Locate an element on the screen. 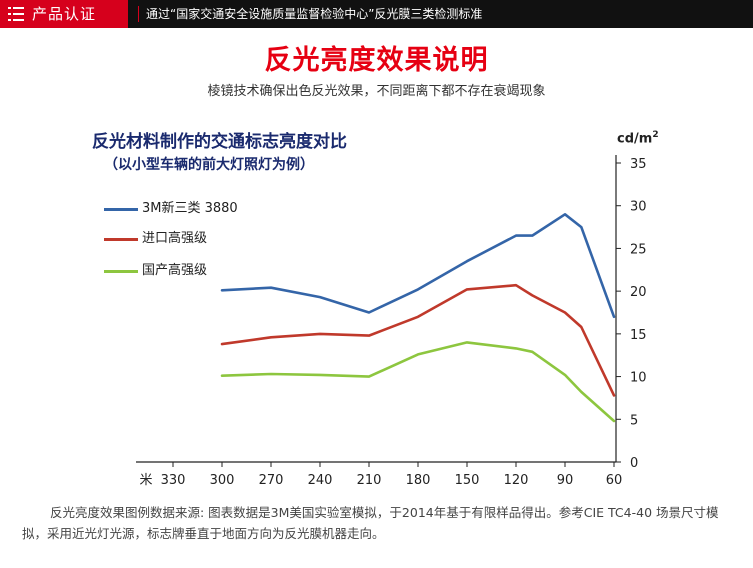 The height and width of the screenshot is (568, 753). legend-swatch-3m is located at coordinates (121, 209).